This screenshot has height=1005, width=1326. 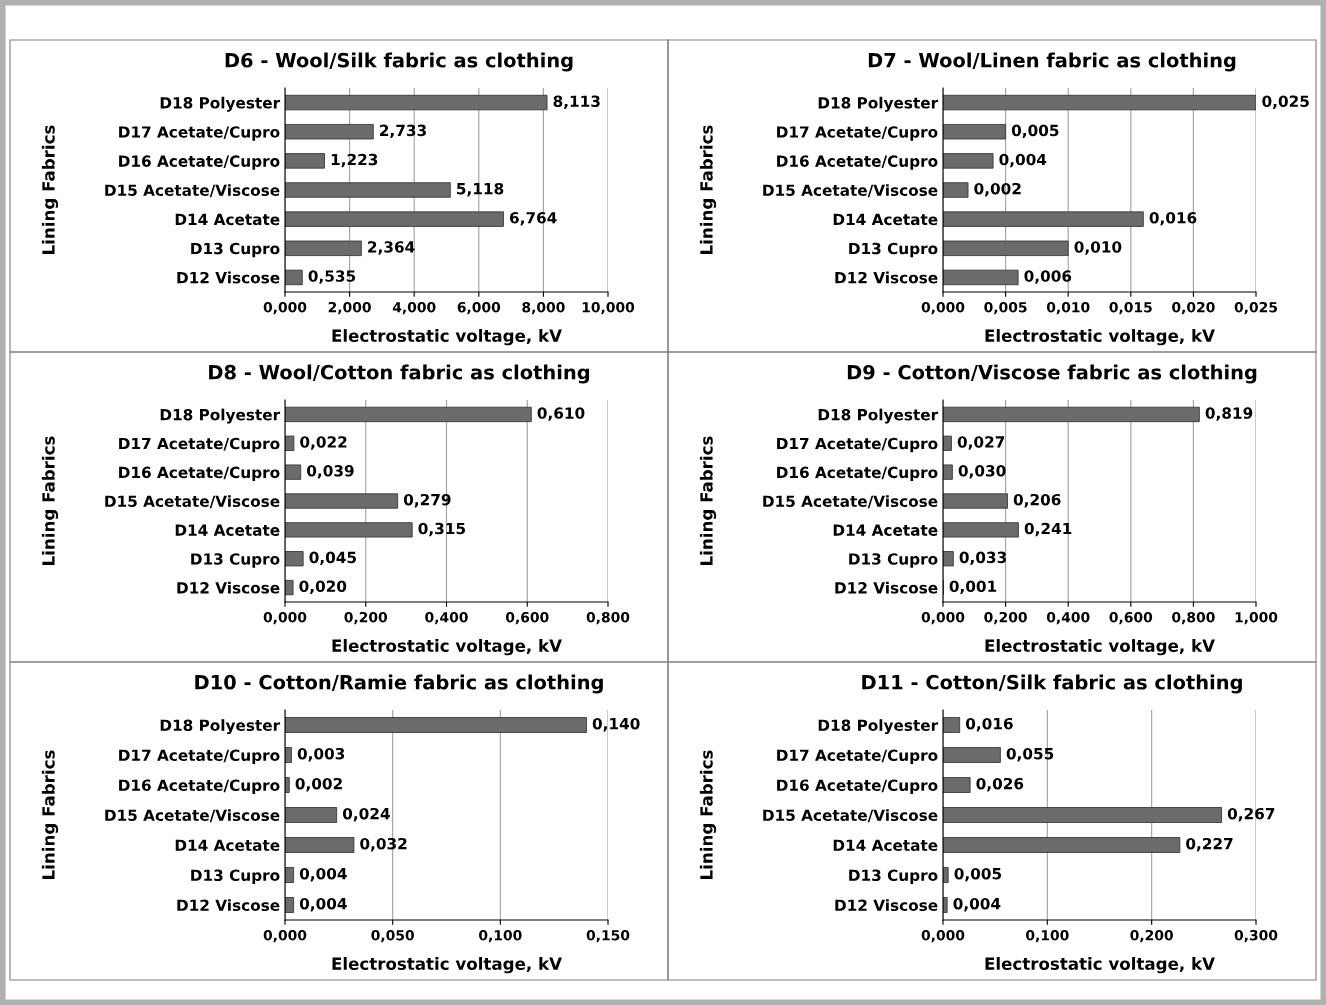 I want to click on data-label: 0,045, so click(x=332, y=558).